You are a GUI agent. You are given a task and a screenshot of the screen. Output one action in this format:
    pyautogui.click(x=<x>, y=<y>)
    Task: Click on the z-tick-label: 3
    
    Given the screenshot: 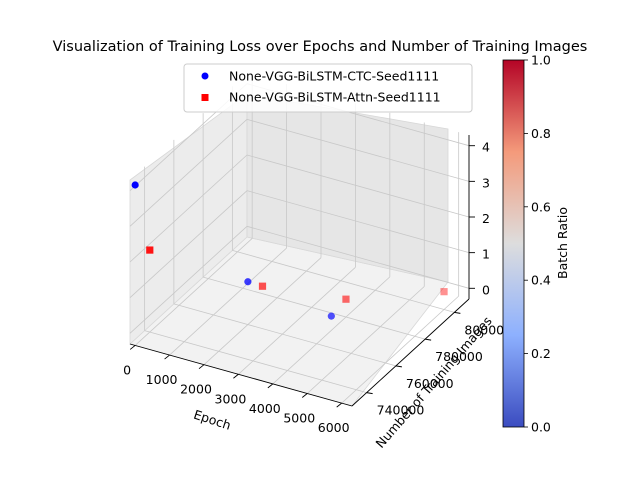 What is the action you would take?
    pyautogui.click(x=486, y=182)
    